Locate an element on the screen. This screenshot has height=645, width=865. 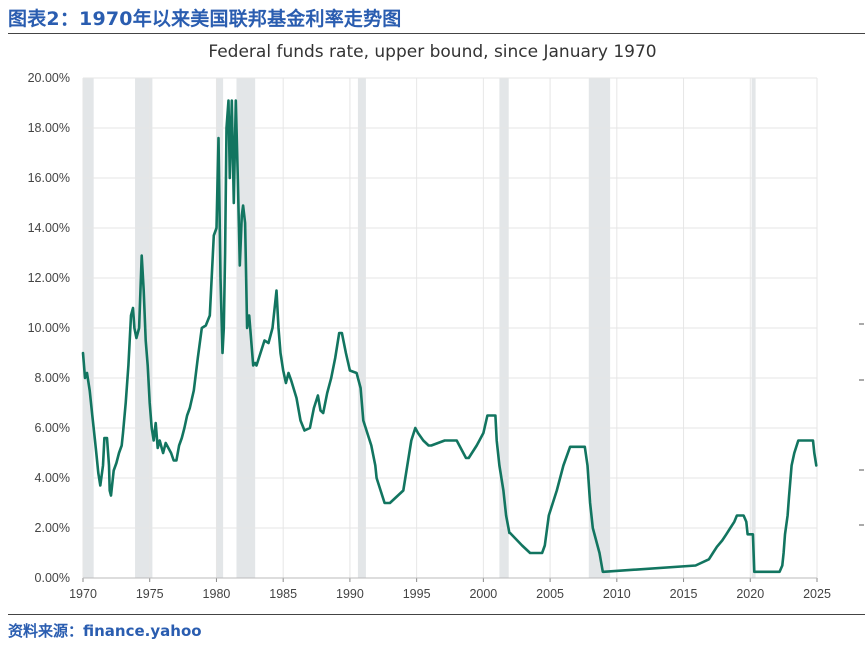
x-tick-label: 1970 is located at coordinates (83, 594).